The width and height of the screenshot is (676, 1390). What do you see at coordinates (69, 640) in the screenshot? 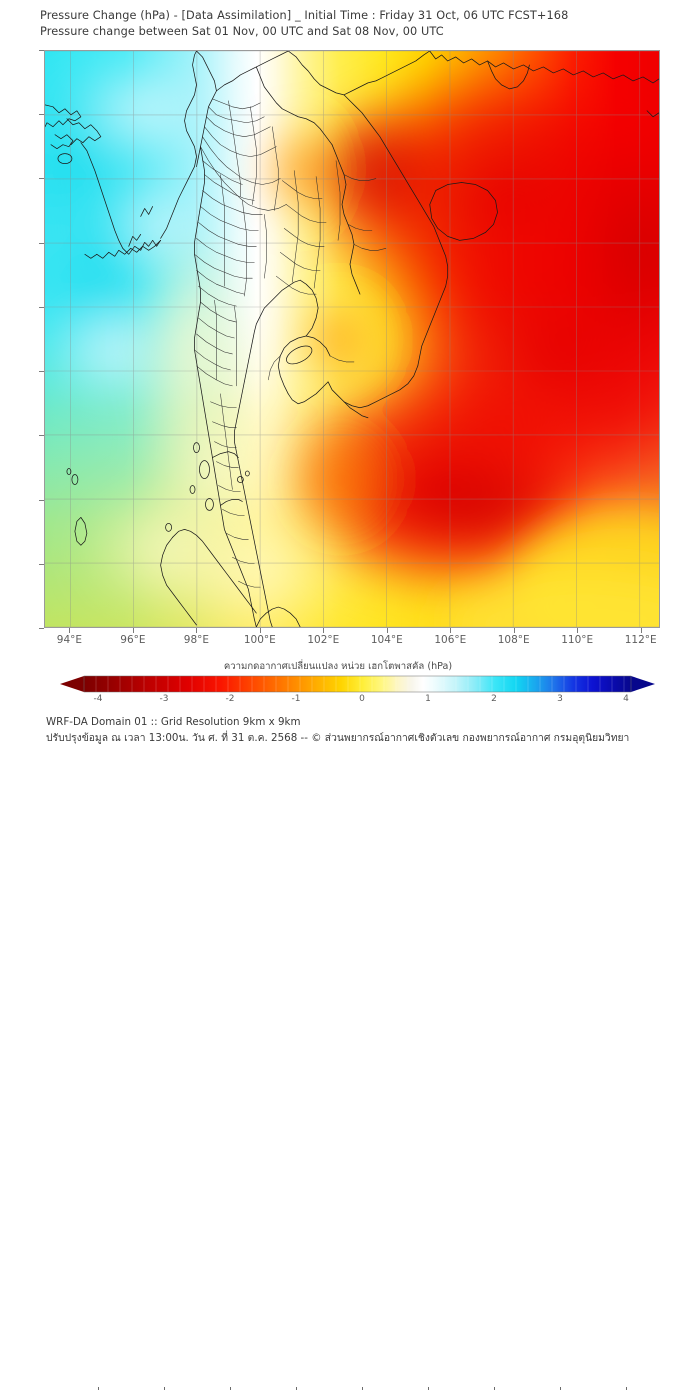
I see `xlabel-94: 94°E` at bounding box center [69, 640].